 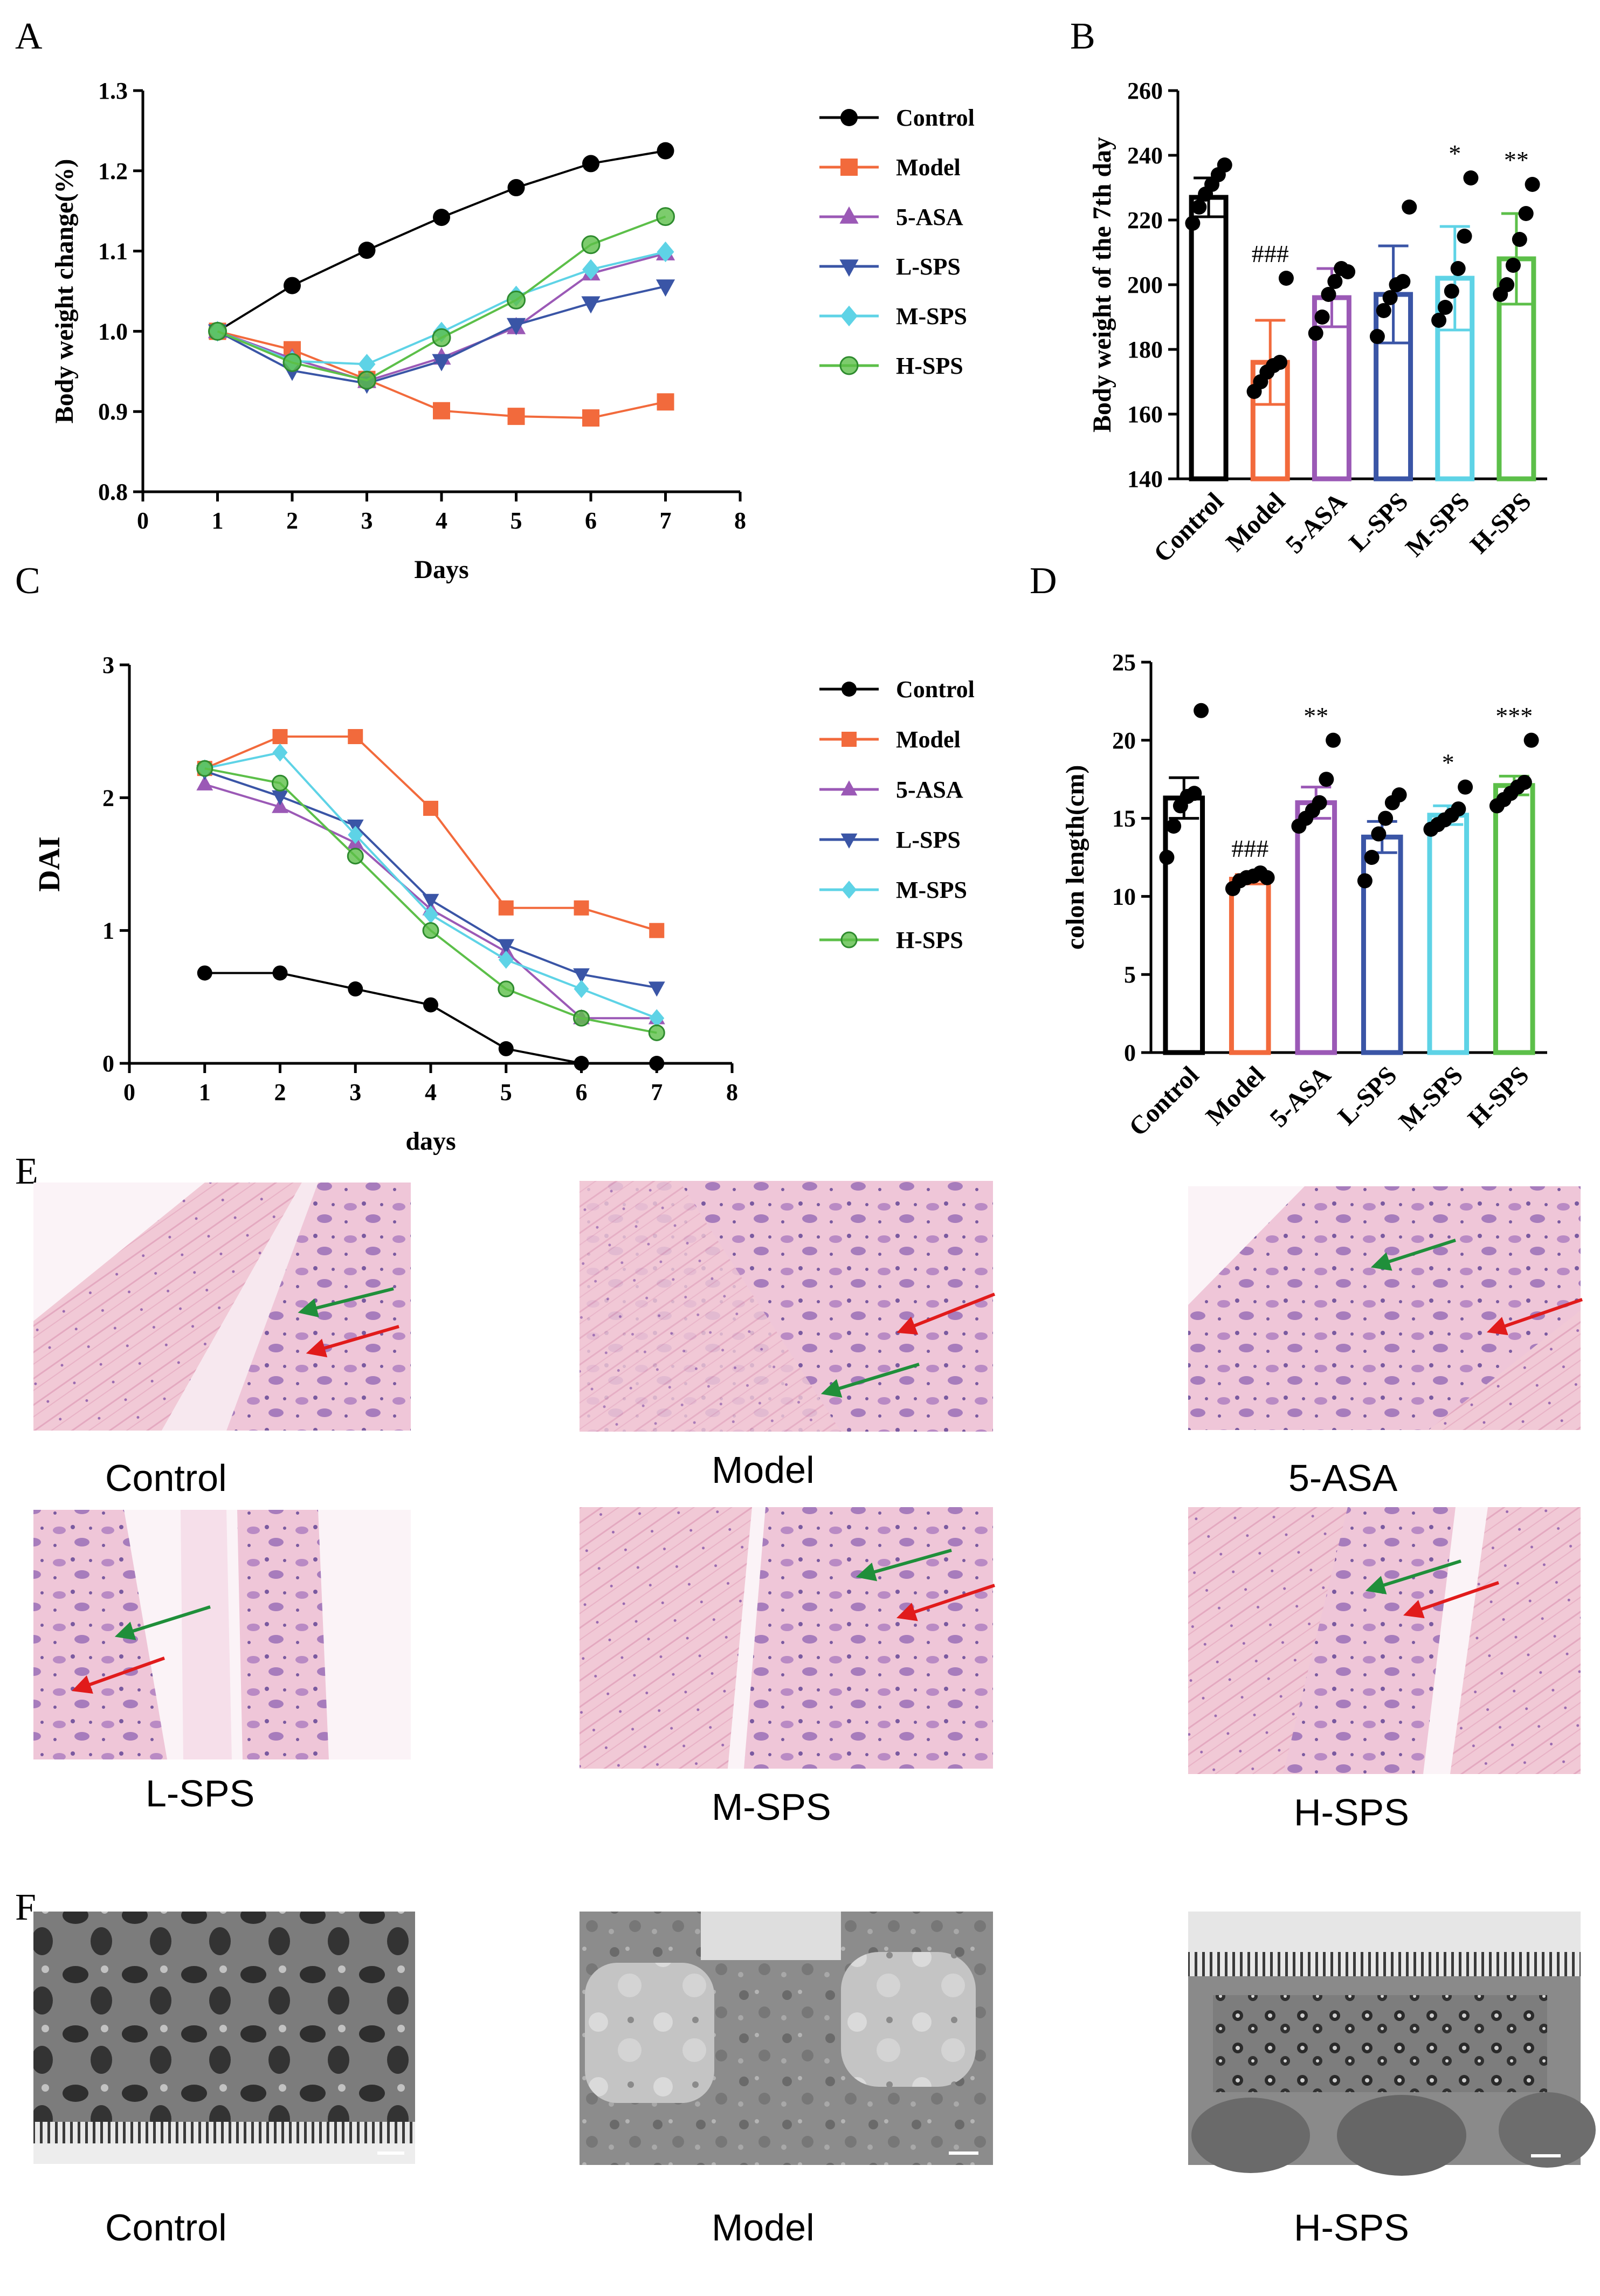 I want to click on x-tick-label-m-sps: M-SPS, so click(x=1431, y=1098).